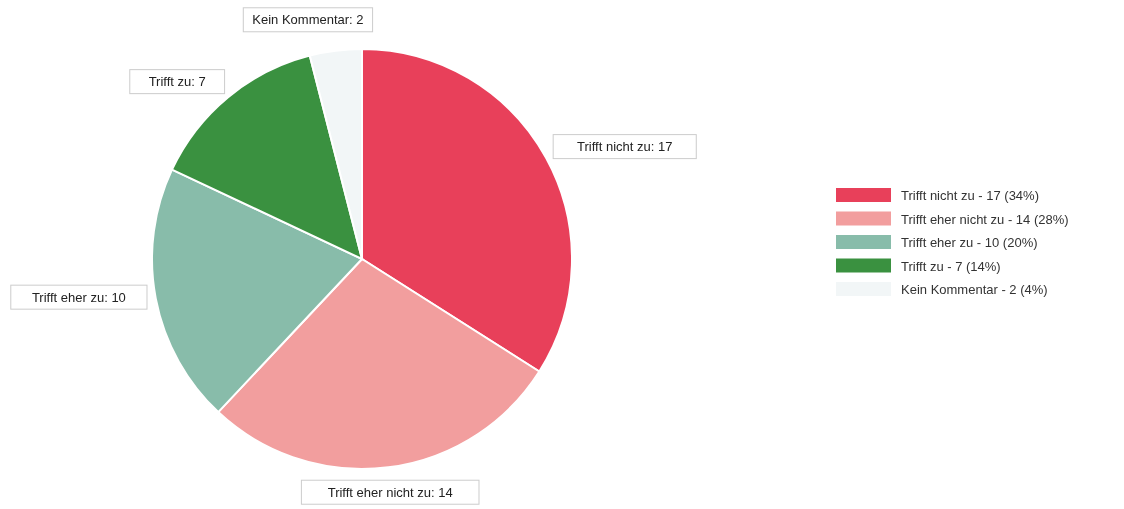  What do you see at coordinates (308, 20) in the screenshot?
I see `data-label: Kein Kommentar: 2` at bounding box center [308, 20].